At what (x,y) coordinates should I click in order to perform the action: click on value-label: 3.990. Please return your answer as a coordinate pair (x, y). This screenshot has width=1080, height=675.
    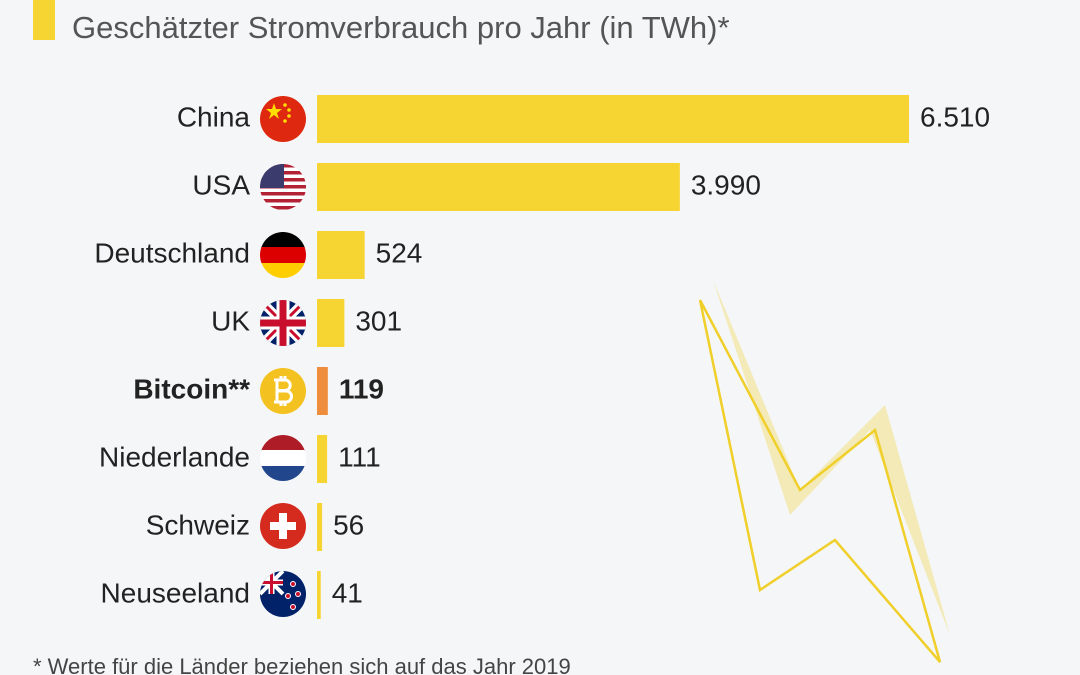
    Looking at the image, I should click on (726, 184).